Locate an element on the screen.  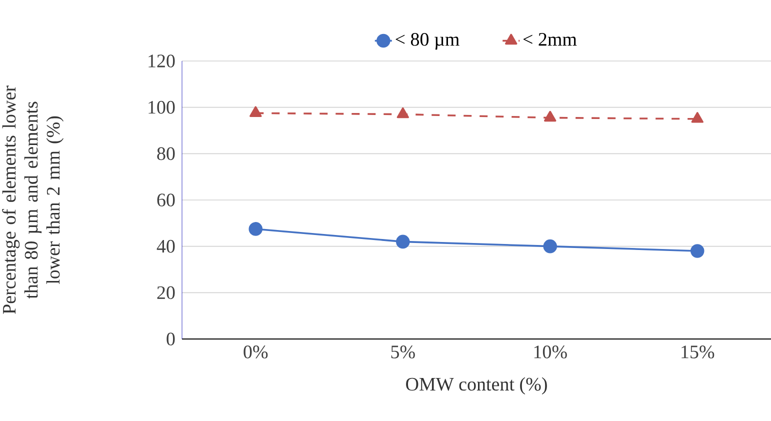
x-axis-title: OMW content (%) is located at coordinates (476, 386).